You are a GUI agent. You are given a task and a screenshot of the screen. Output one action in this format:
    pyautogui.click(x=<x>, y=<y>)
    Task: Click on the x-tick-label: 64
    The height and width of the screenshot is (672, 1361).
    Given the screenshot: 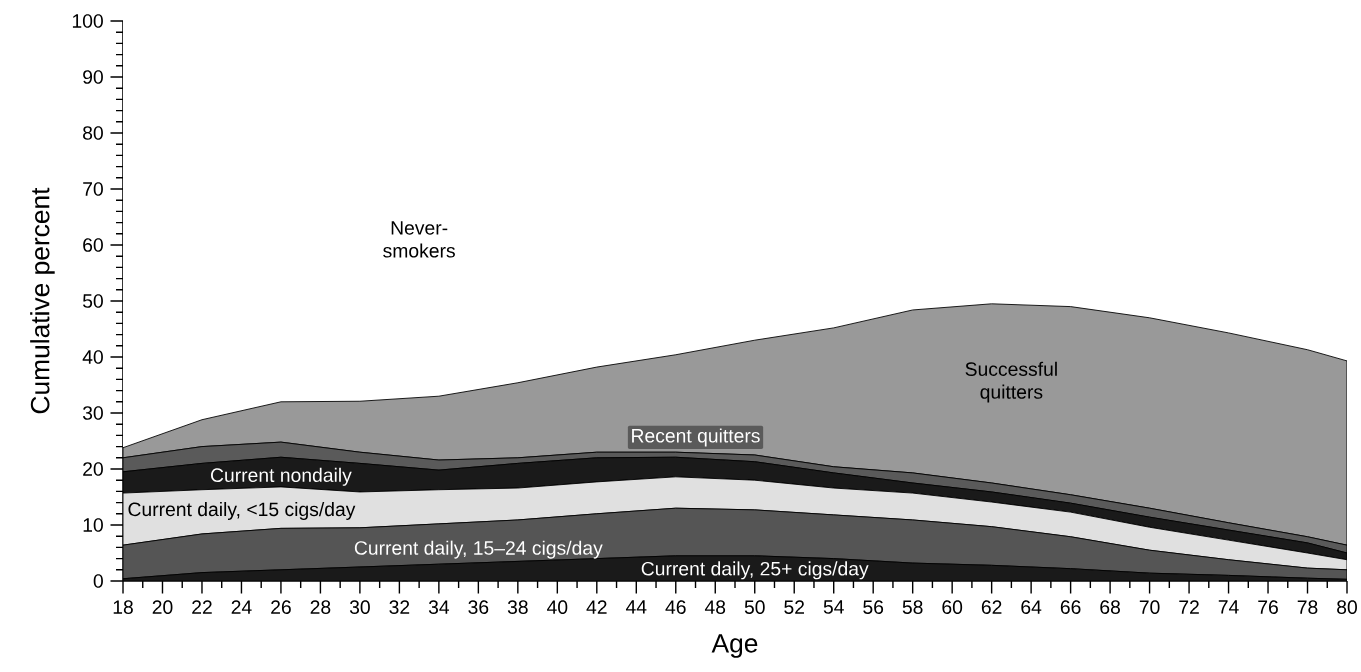 What is the action you would take?
    pyautogui.click(x=1031, y=607)
    